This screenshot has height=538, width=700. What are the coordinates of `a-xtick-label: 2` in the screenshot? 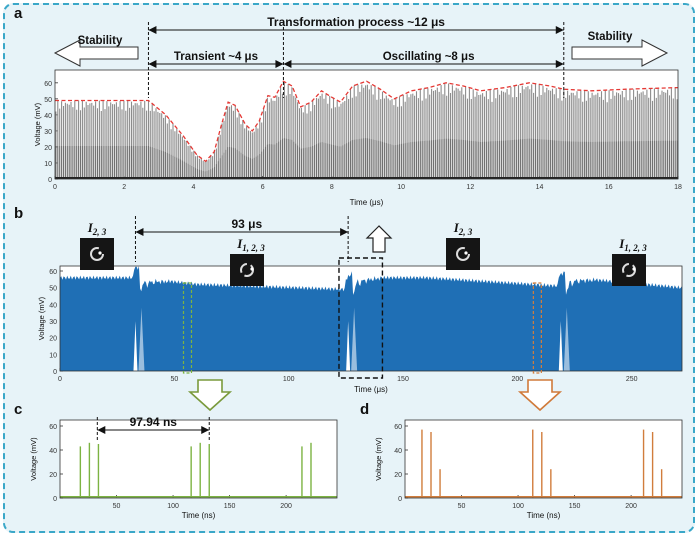 It's located at (124, 187).